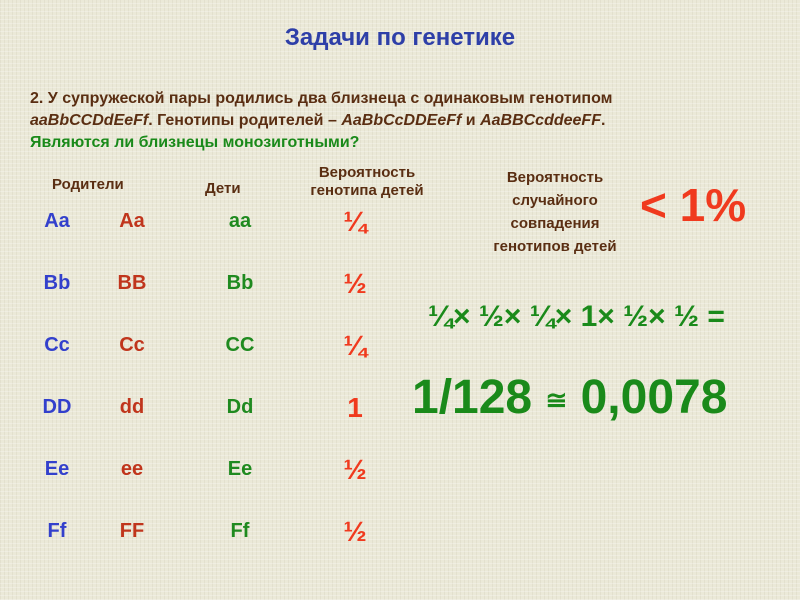 This screenshot has width=800, height=600. Describe the element at coordinates (555, 177) in the screenshot. I see `match-line1: Вероятность` at that location.